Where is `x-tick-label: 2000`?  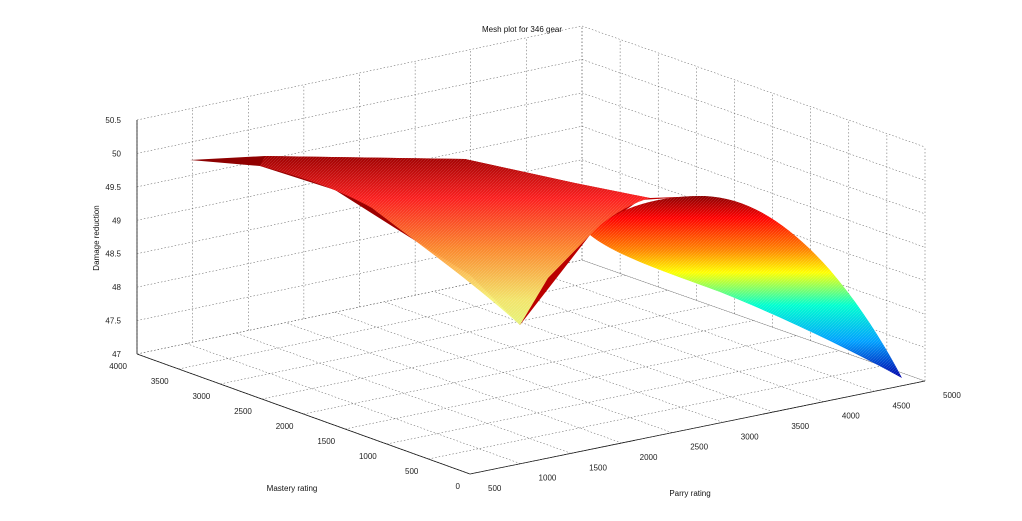 x-tick-label: 2000 is located at coordinates (649, 457).